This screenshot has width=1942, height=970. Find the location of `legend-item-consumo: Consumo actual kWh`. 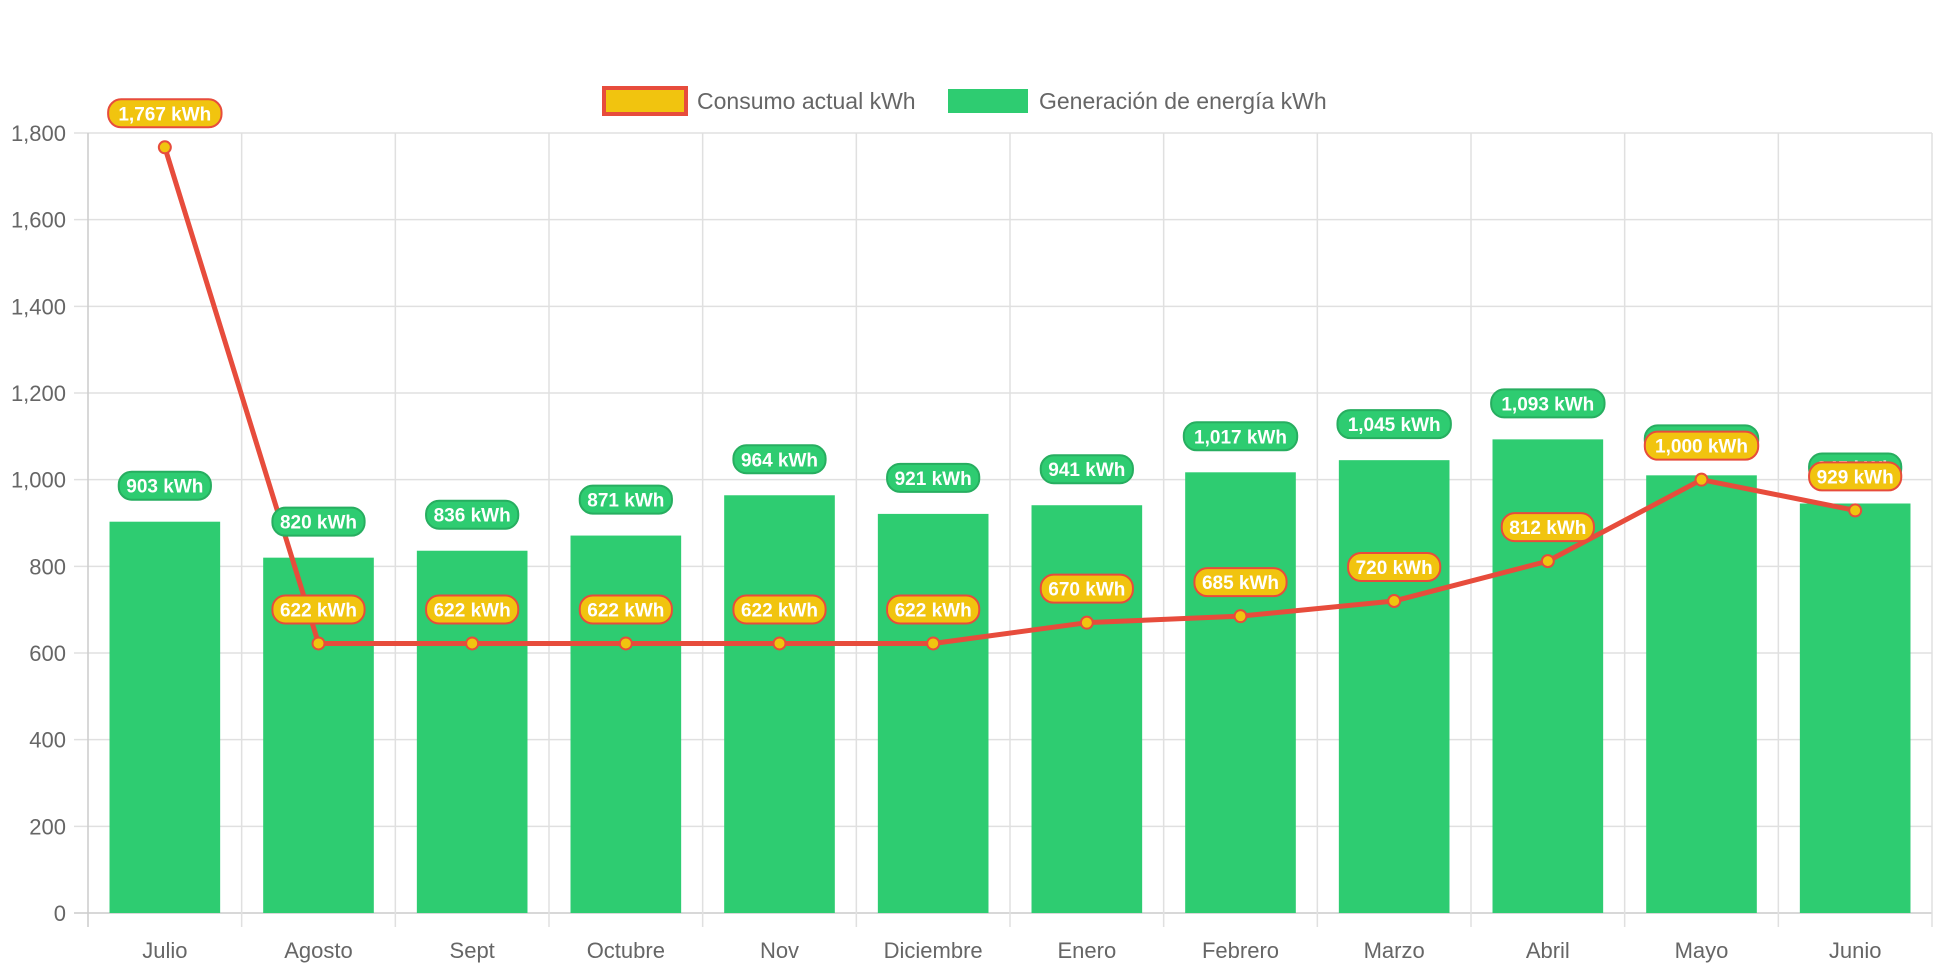

legend-item-consumo: Consumo actual kWh is located at coordinates (759, 101).